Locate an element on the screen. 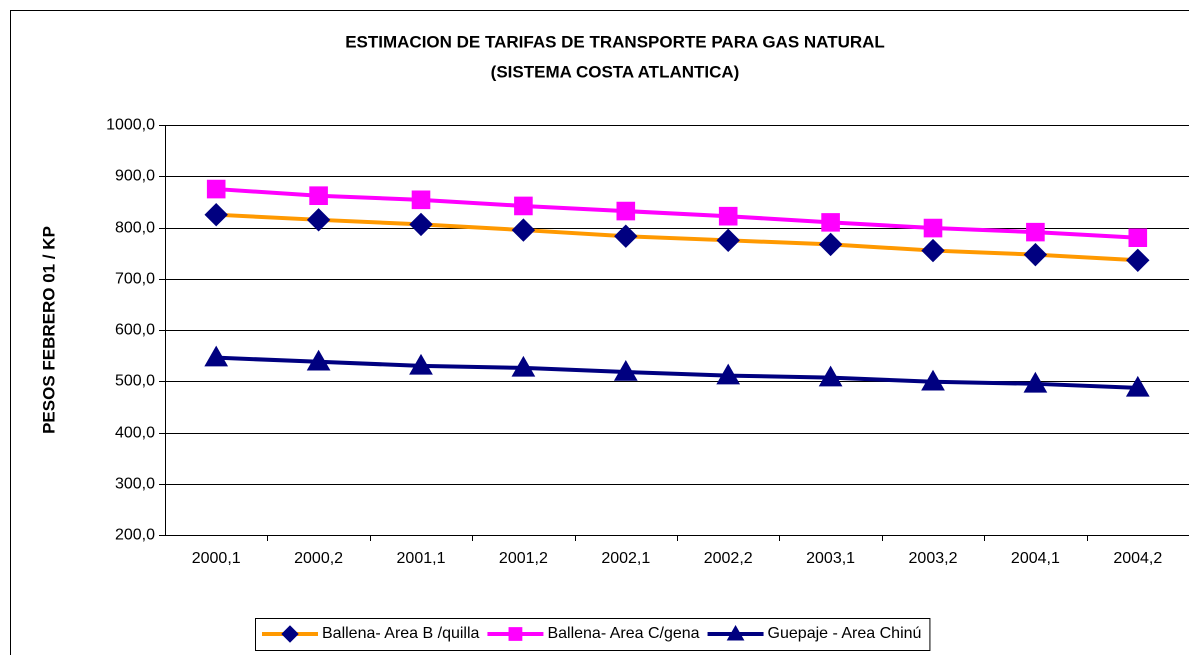  legend-label: Ballena- Area C/gena is located at coordinates (623, 633).